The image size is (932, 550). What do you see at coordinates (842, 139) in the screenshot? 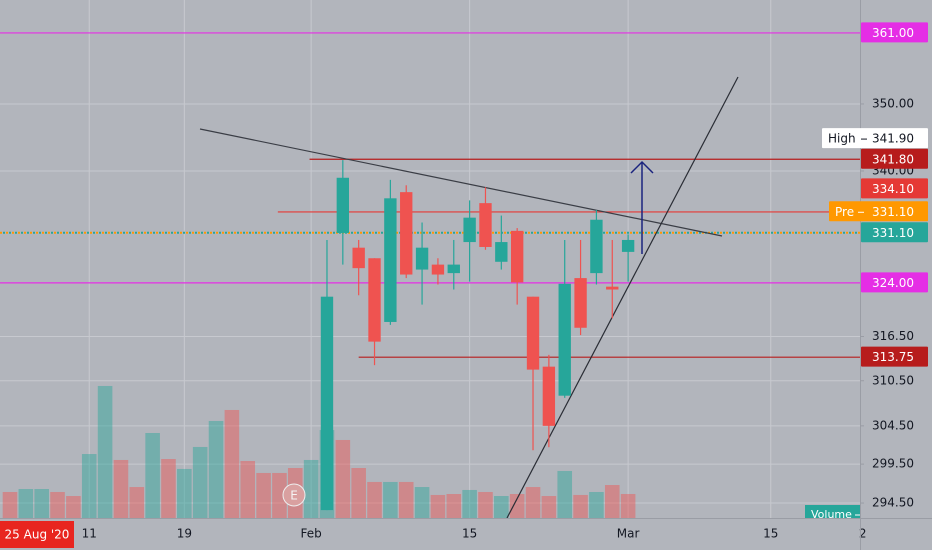
I see `price-label-name: High` at bounding box center [842, 139].